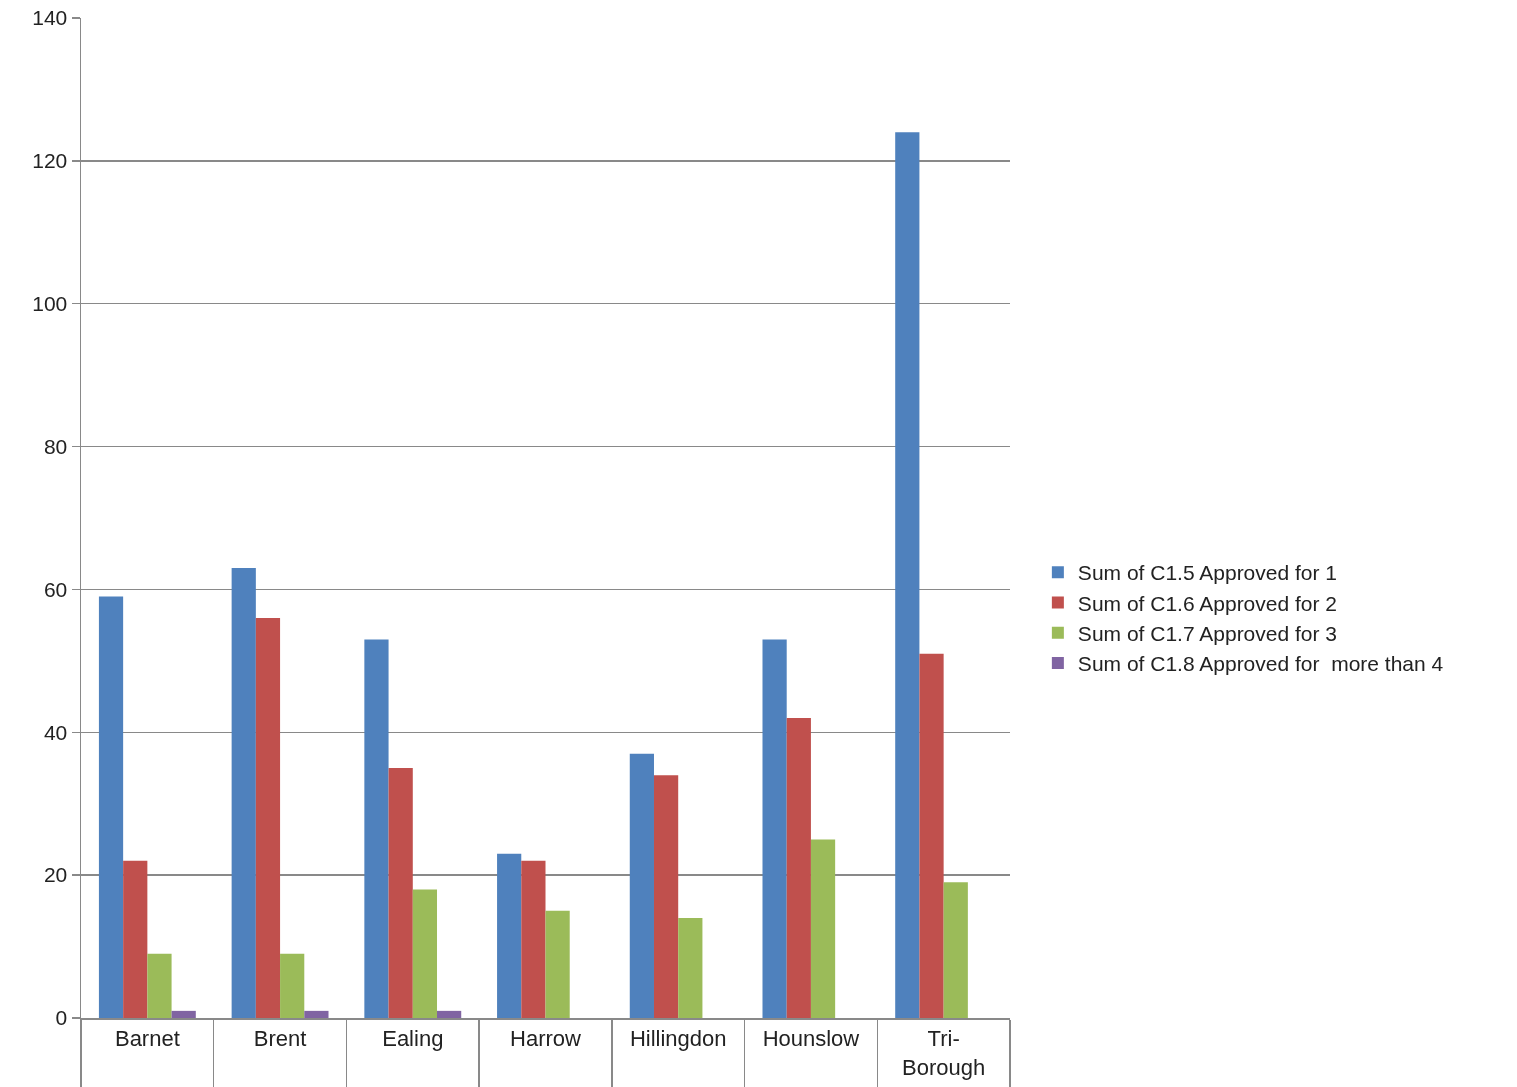 The image size is (1517, 1087). What do you see at coordinates (413, 1038) in the screenshot?
I see `x-tick-label: Ealing` at bounding box center [413, 1038].